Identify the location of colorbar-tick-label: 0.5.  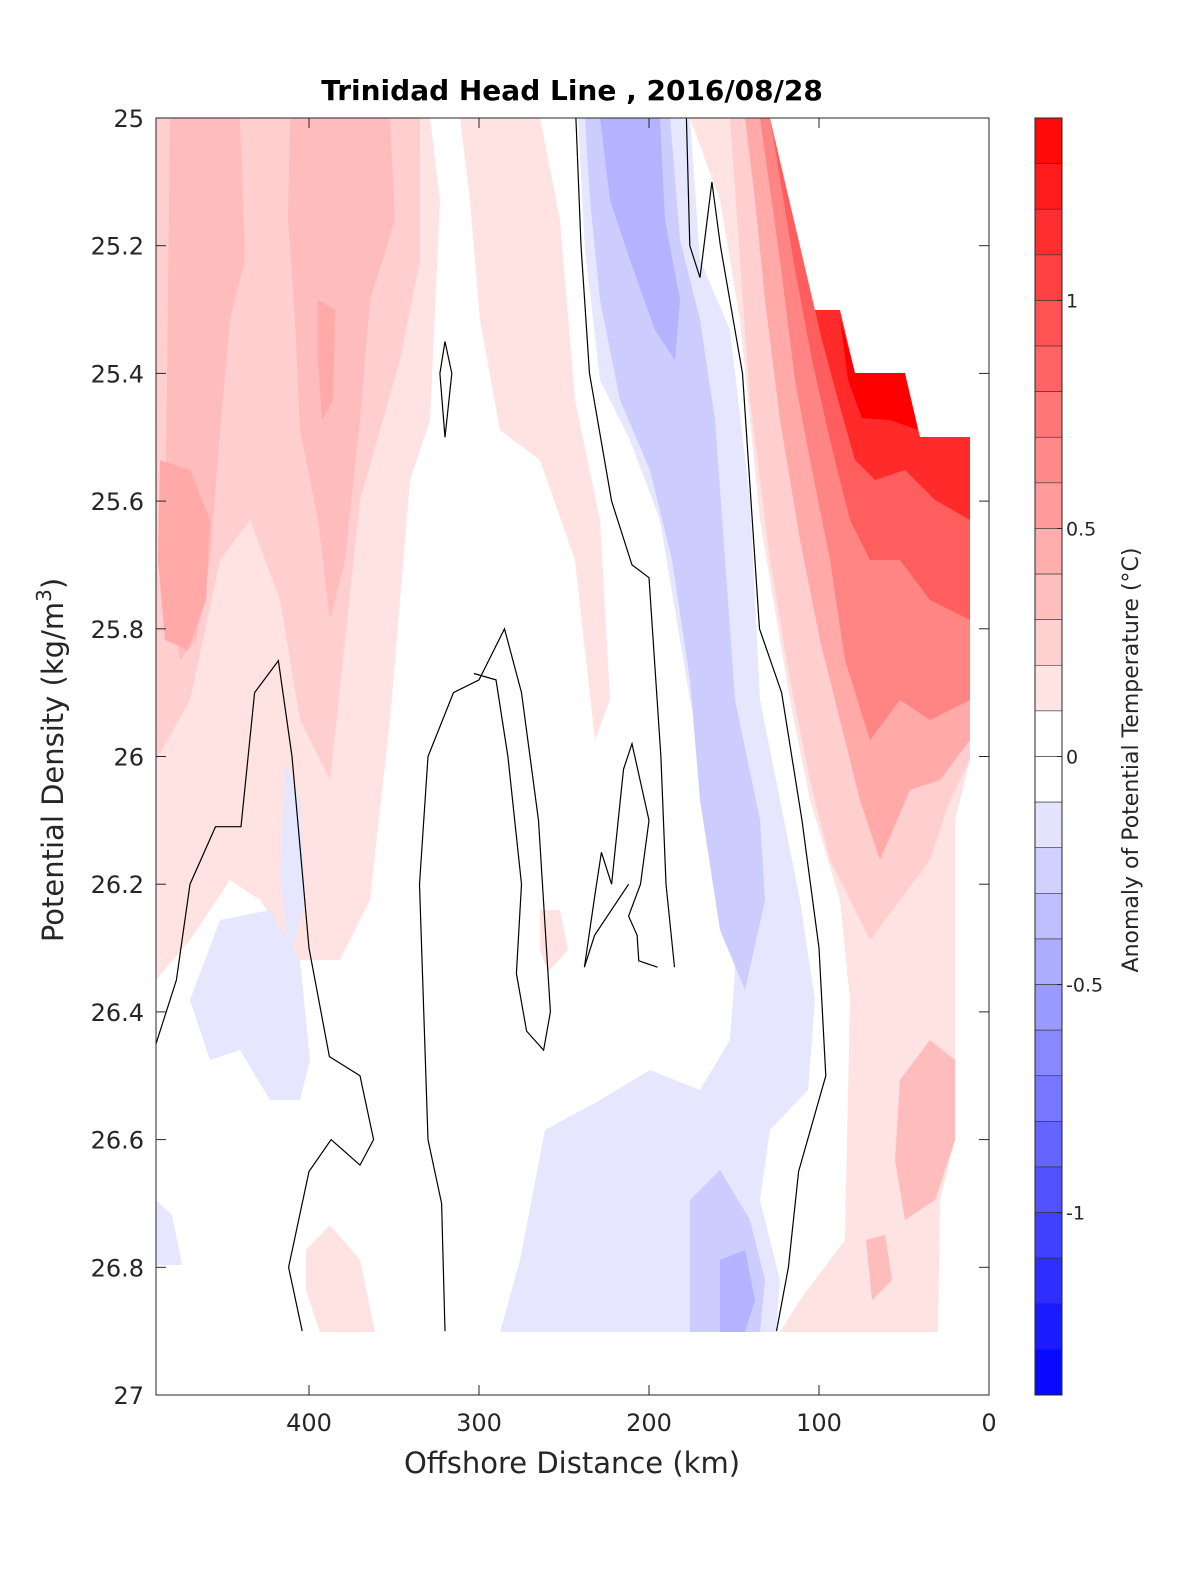
(1081, 529).